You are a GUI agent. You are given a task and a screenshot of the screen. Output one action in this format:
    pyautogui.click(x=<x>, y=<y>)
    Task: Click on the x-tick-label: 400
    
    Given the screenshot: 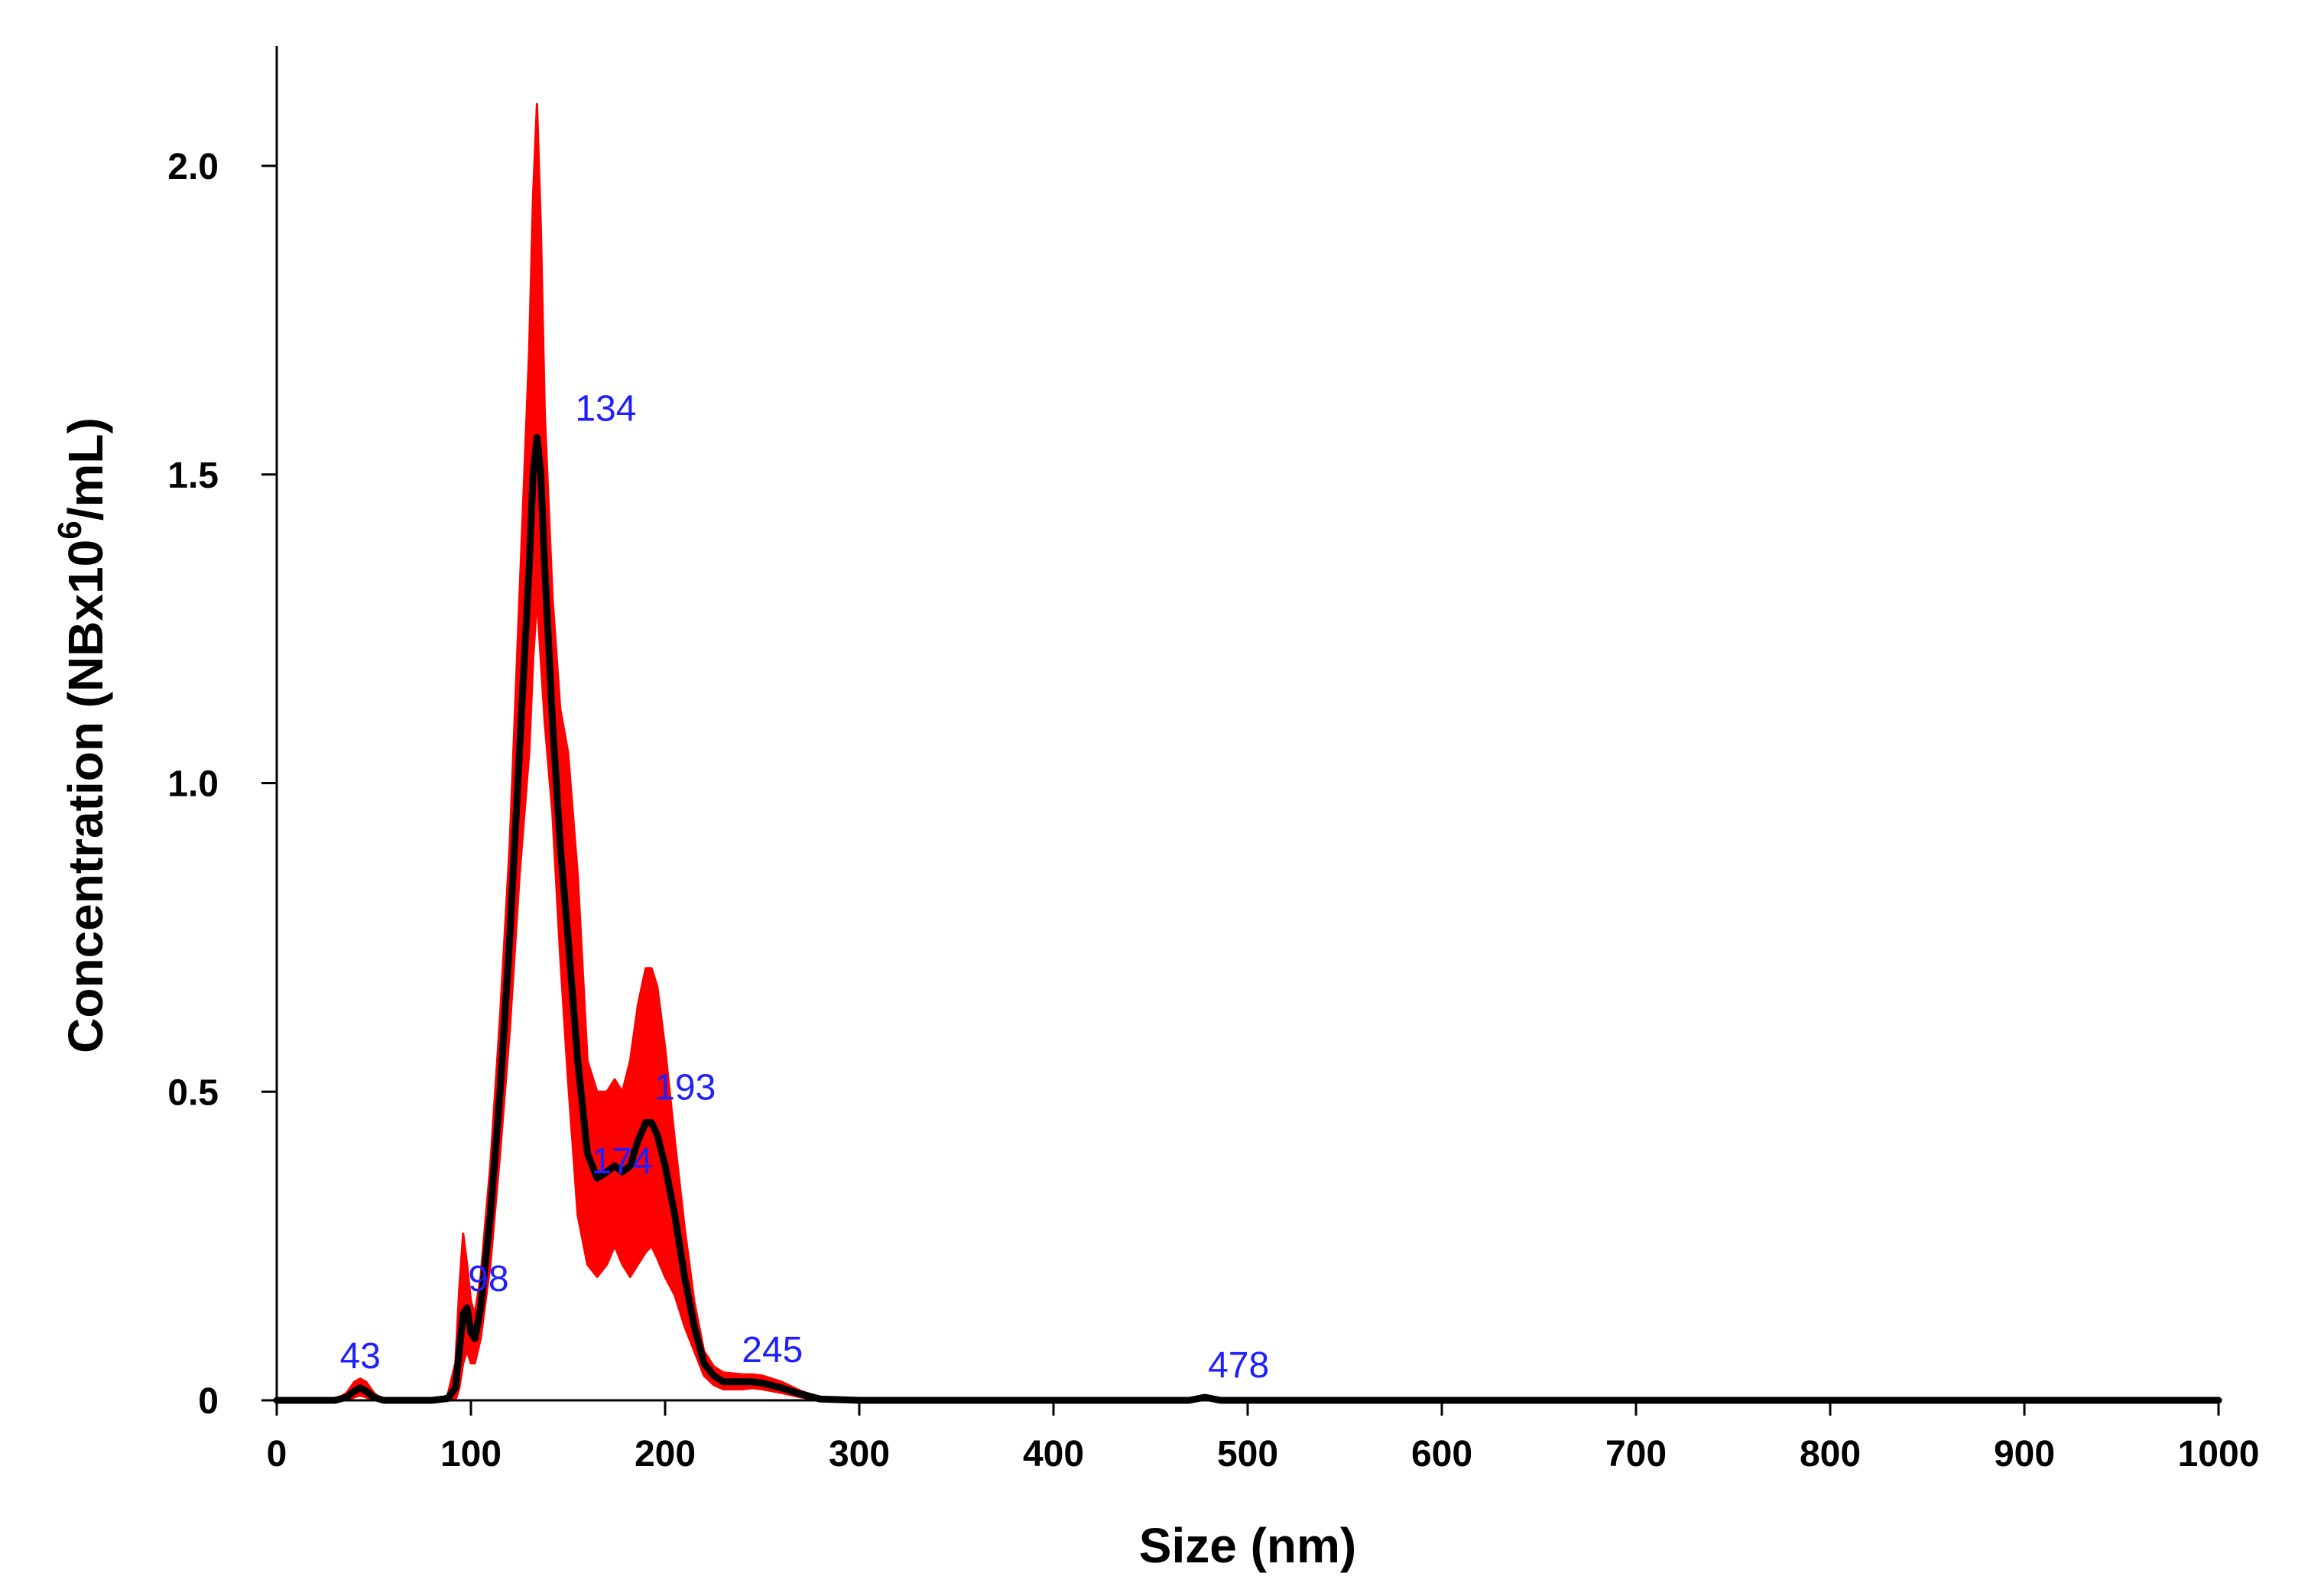 What is the action you would take?
    pyautogui.click(x=1053, y=1454)
    